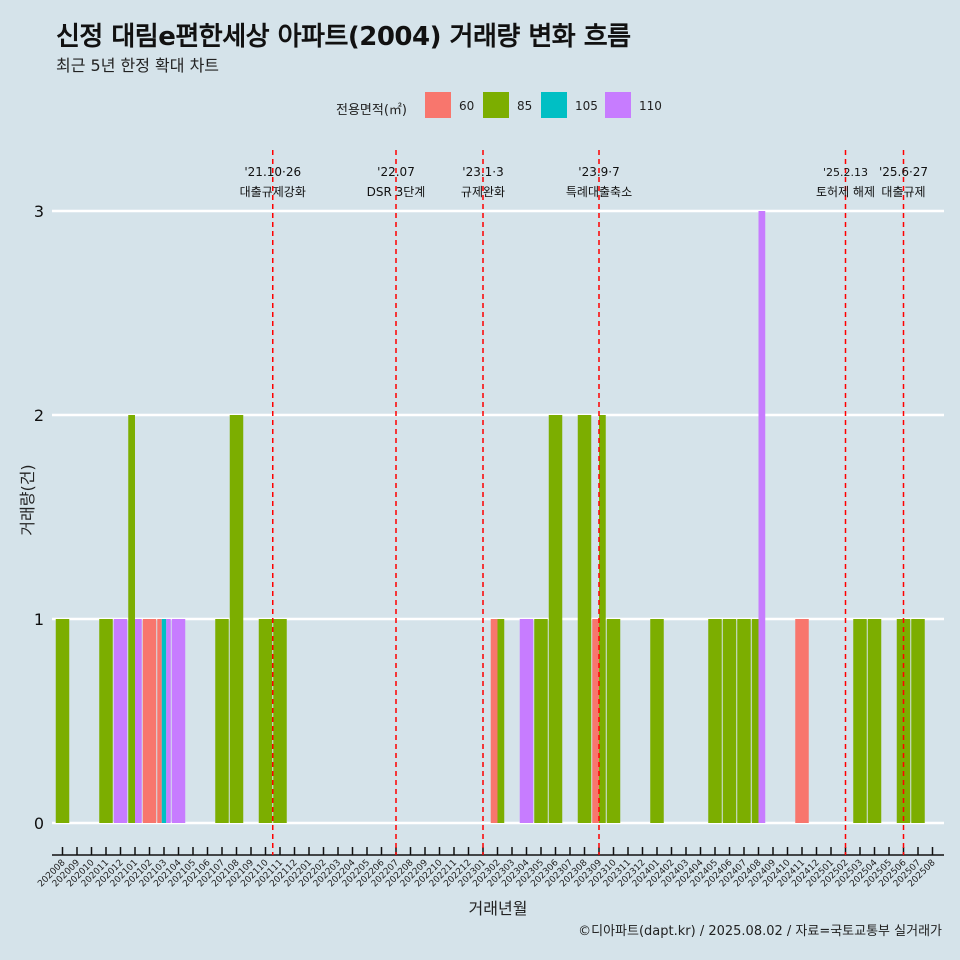 The image size is (960, 960). Describe the element at coordinates (599, 192) in the screenshot. I see `event-label-3: 특례대출축소` at that location.